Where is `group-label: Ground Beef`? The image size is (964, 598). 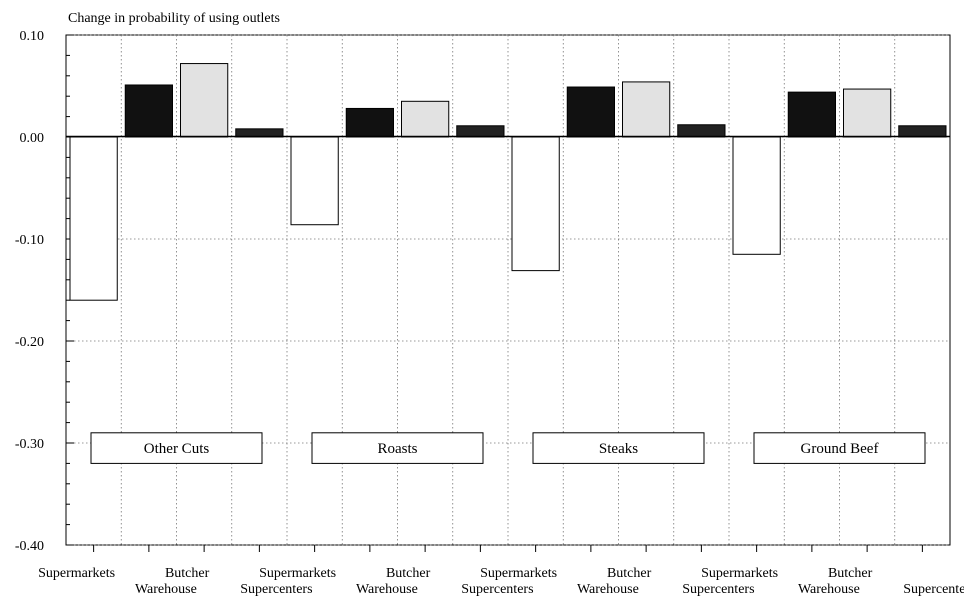 group-label: Ground Beef is located at coordinates (840, 449).